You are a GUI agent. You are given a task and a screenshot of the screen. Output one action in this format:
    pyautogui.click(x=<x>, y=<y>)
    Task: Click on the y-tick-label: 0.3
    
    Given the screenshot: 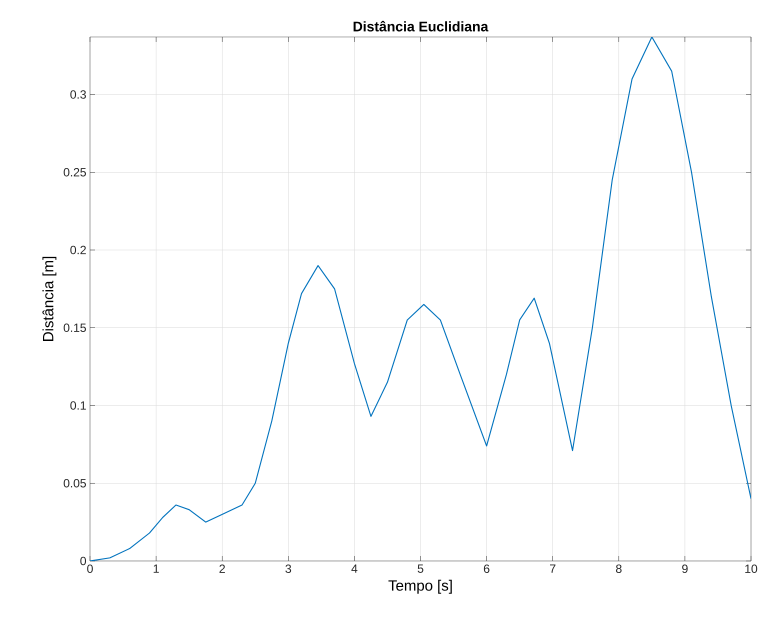 What is the action you would take?
    pyautogui.click(x=78, y=94)
    